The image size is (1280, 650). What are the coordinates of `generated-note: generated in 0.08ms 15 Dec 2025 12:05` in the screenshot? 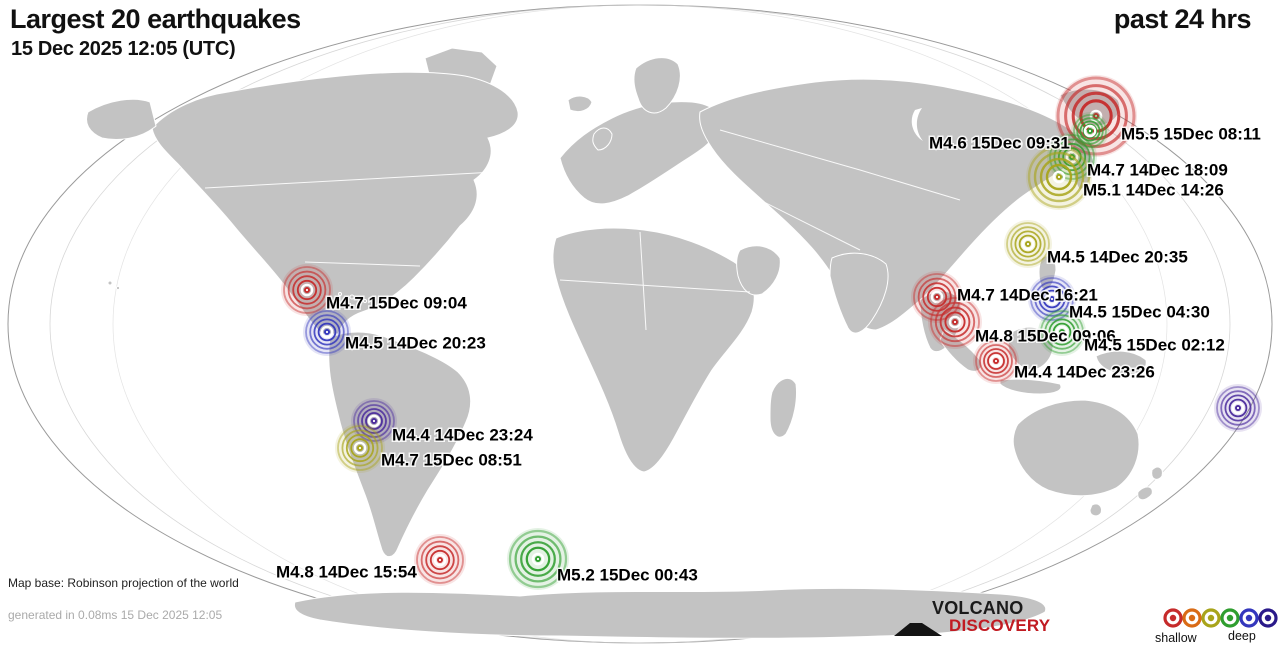 It's located at (115, 615).